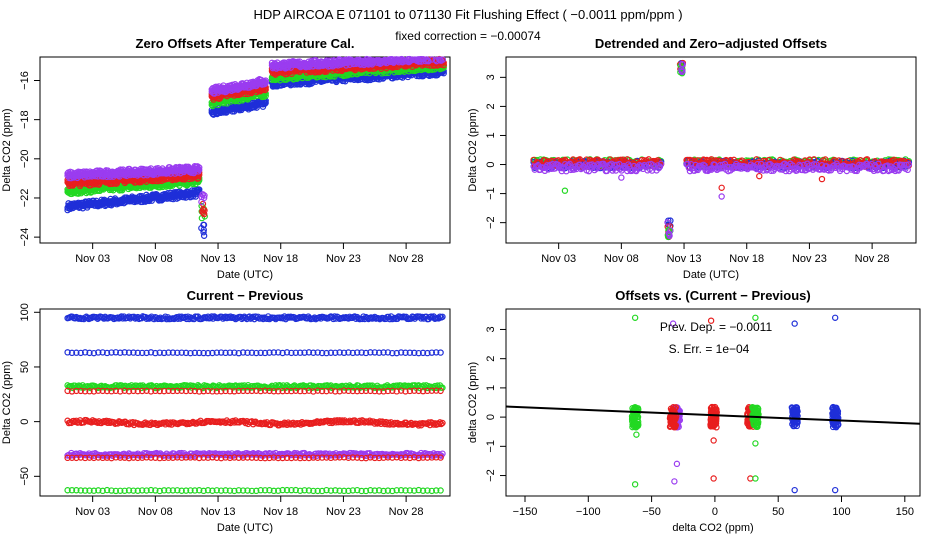 The image size is (936, 540). What do you see at coordinates (746, 259) in the screenshot?
I see `p2-xtick-label: Nov 18` at bounding box center [746, 259].